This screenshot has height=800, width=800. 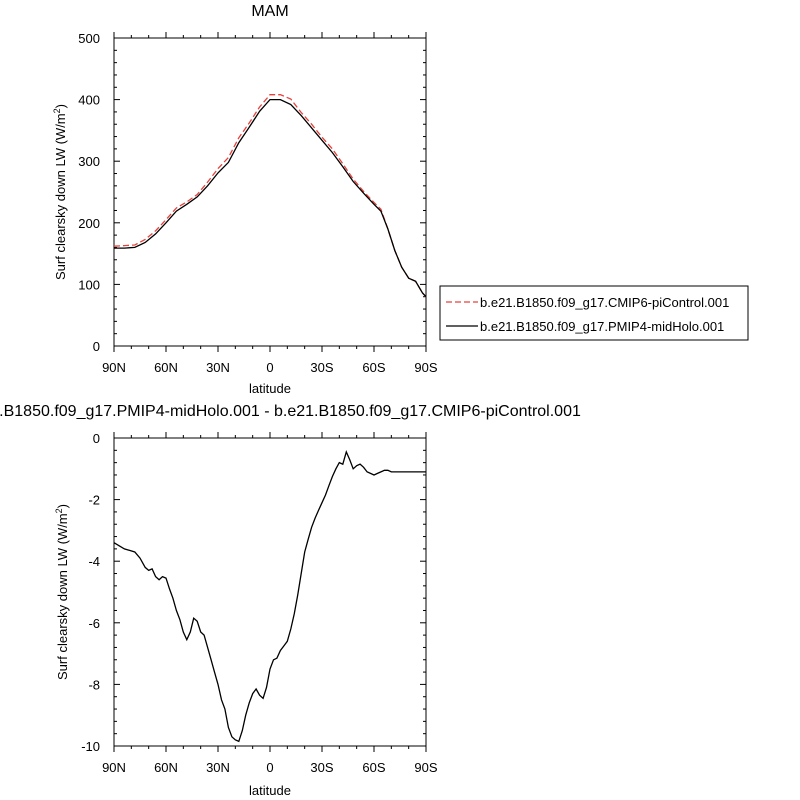 What do you see at coordinates (114, 367) in the screenshot?
I see `top-xtick-label: 90N` at bounding box center [114, 367].